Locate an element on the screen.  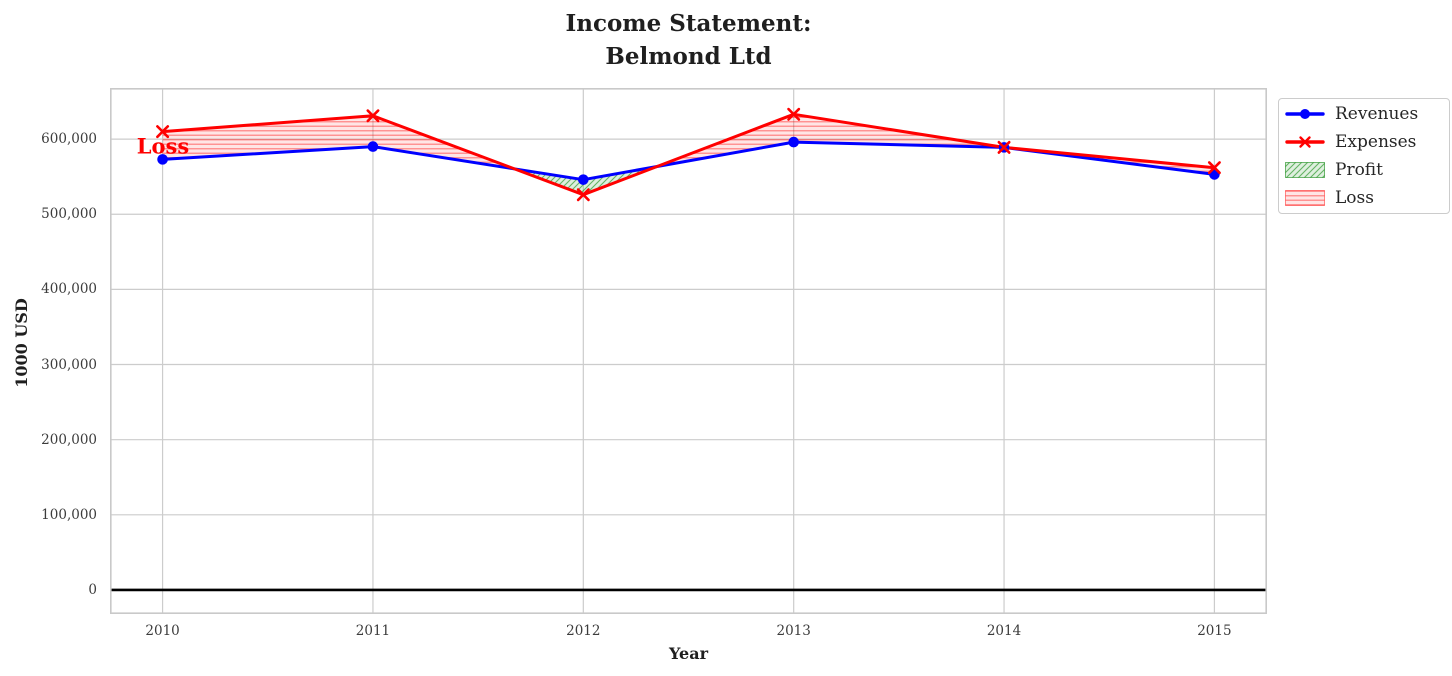
legend-swatch-line-circle is located at coordinates (1305, 114).